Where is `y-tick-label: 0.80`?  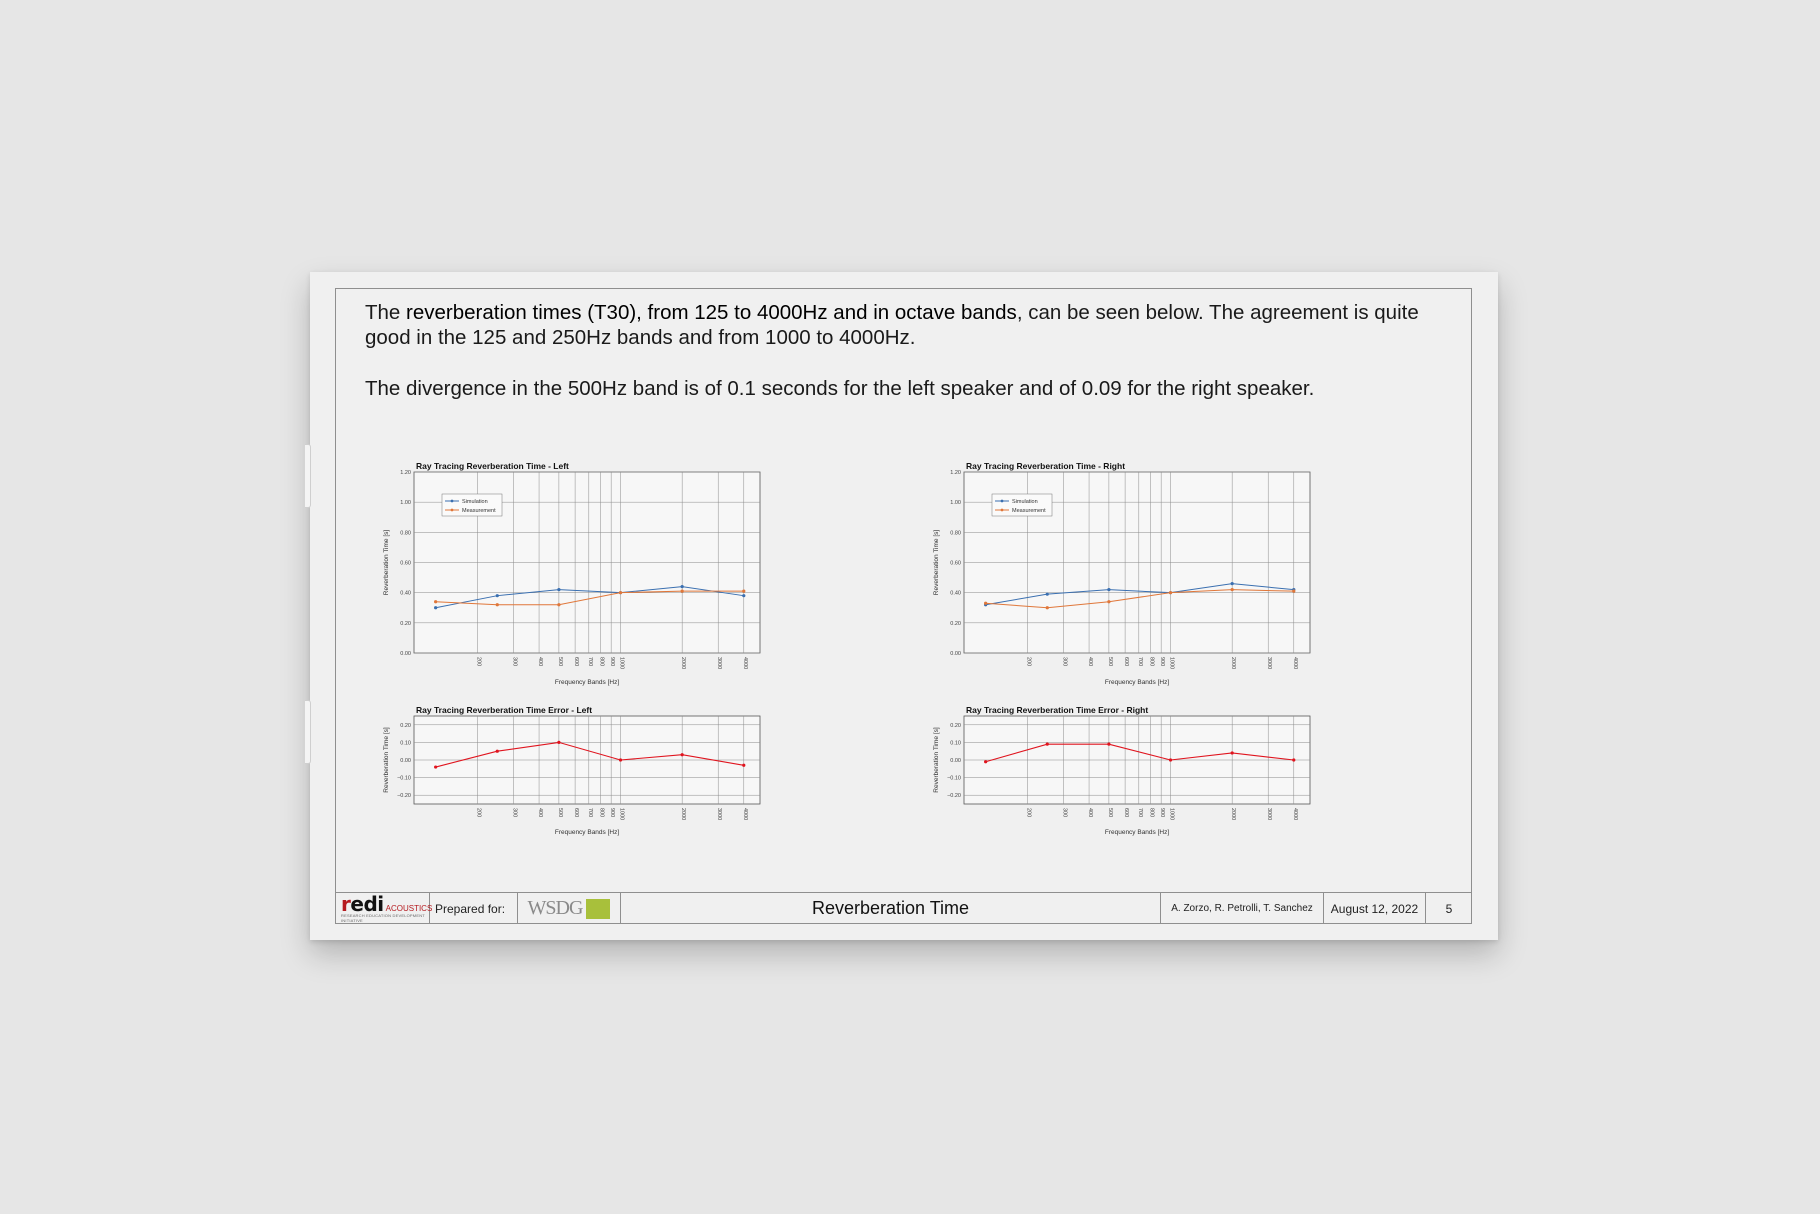
y-tick-label: 0.80 is located at coordinates (955, 533).